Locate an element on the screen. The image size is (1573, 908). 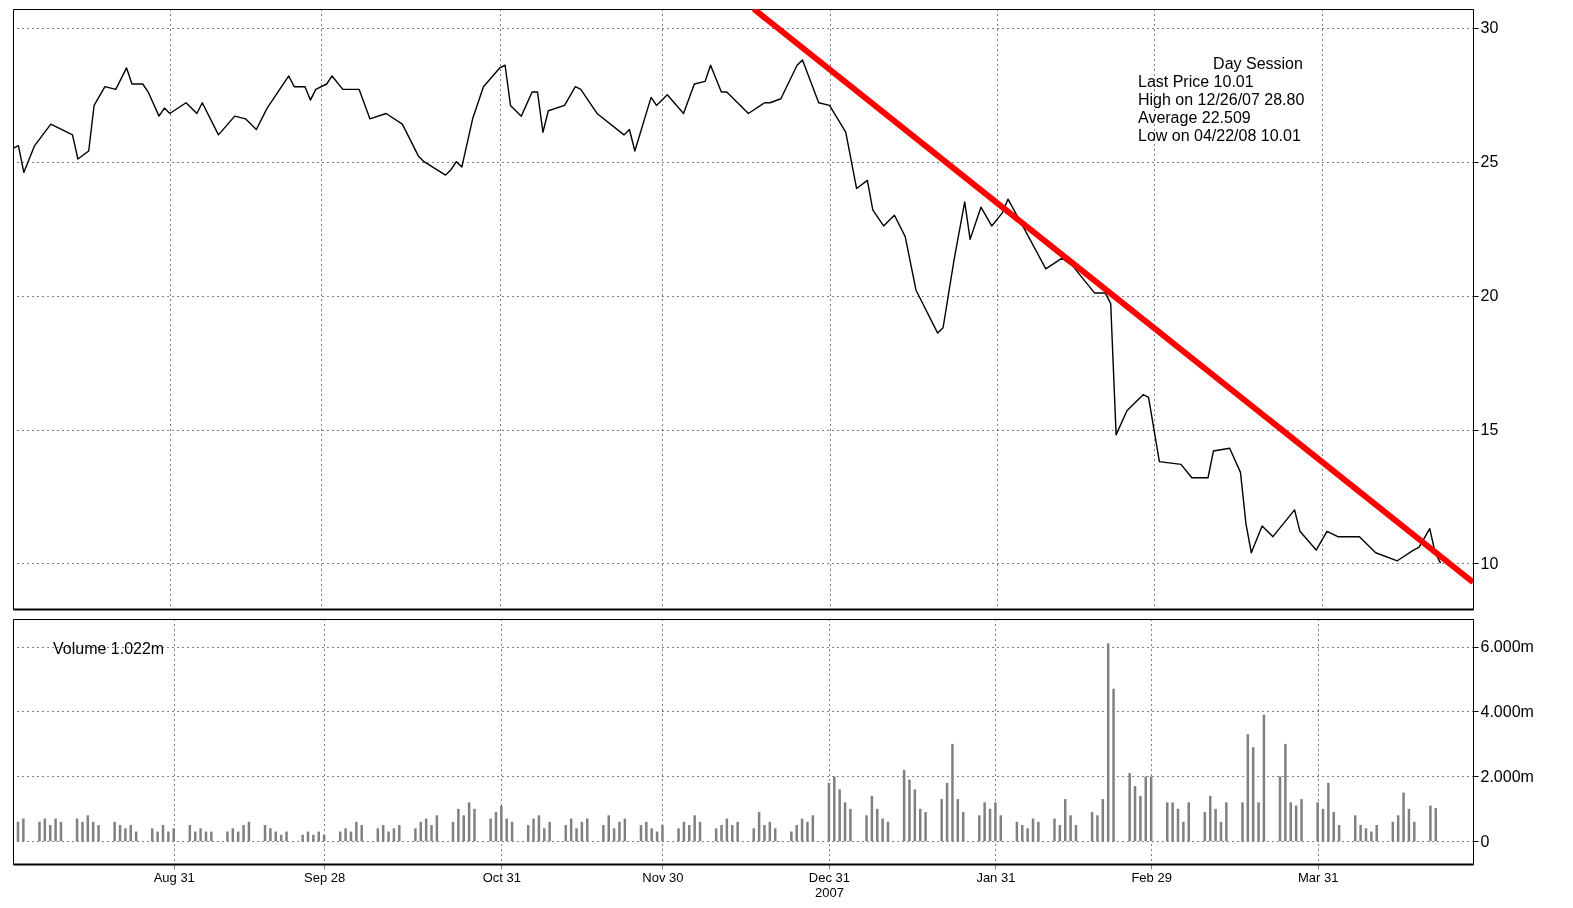
x-tick-label: Aug 31 is located at coordinates (174, 877).